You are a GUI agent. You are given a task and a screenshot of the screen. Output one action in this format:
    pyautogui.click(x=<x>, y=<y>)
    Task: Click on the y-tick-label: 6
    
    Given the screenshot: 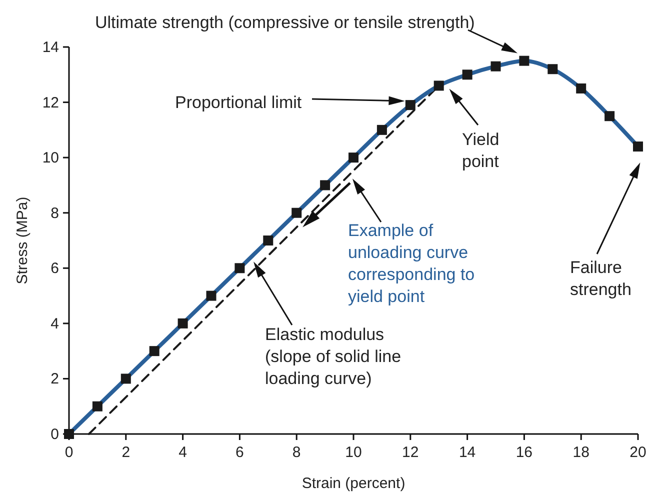 What is the action you would take?
    pyautogui.click(x=54, y=269)
    